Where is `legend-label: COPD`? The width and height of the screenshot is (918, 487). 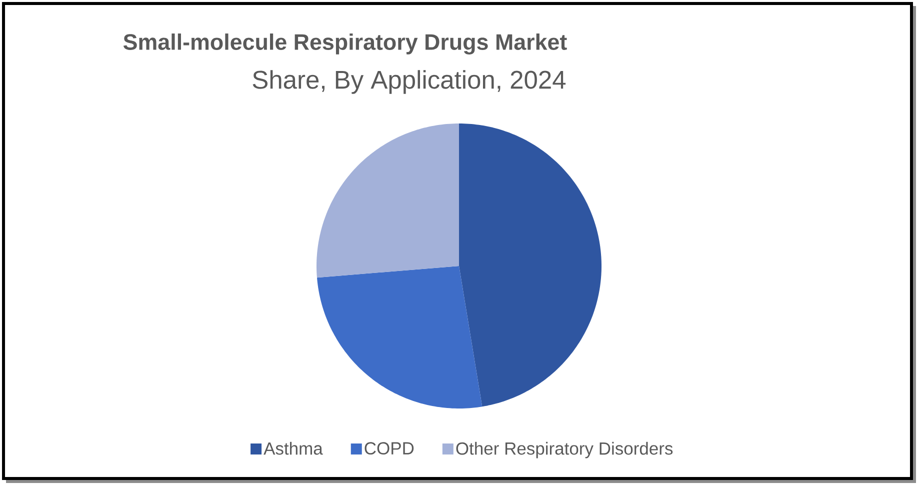 legend-label: COPD is located at coordinates (389, 448).